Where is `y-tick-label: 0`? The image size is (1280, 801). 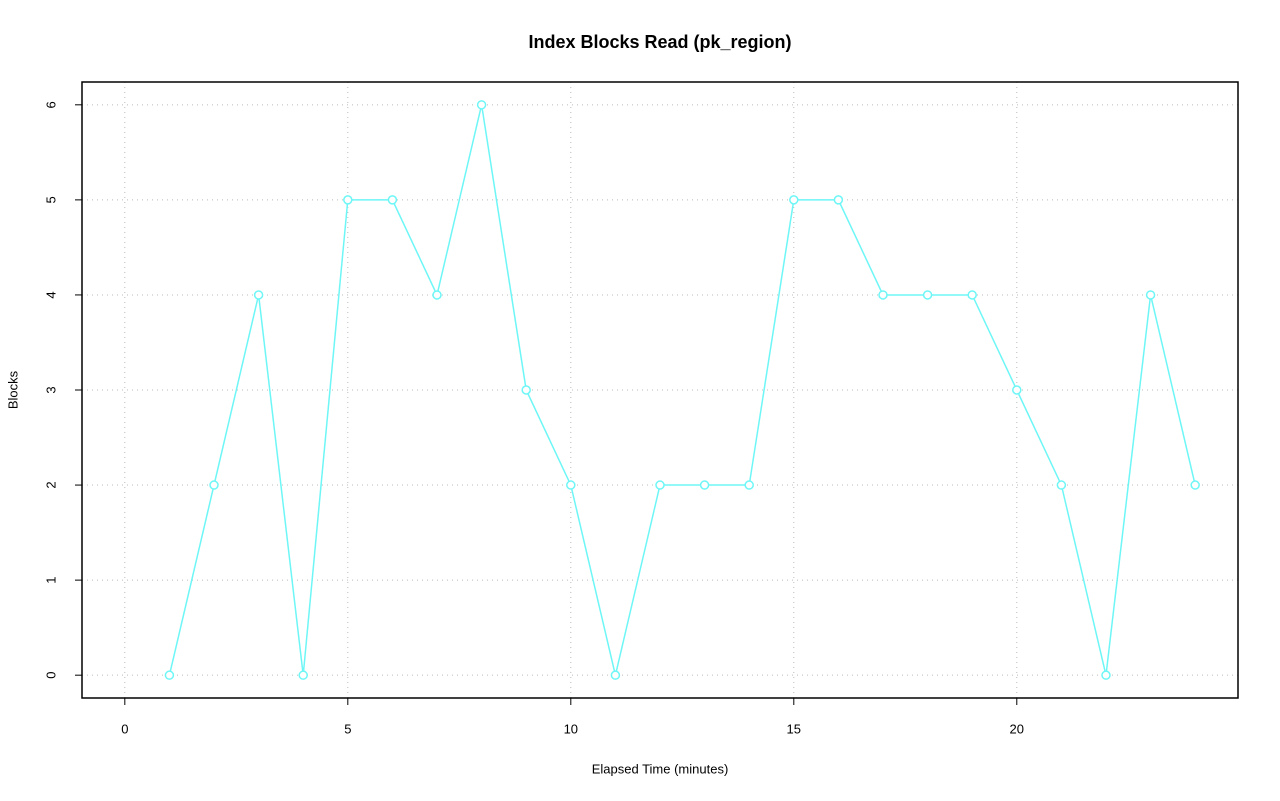 y-tick-label: 0 is located at coordinates (50, 675).